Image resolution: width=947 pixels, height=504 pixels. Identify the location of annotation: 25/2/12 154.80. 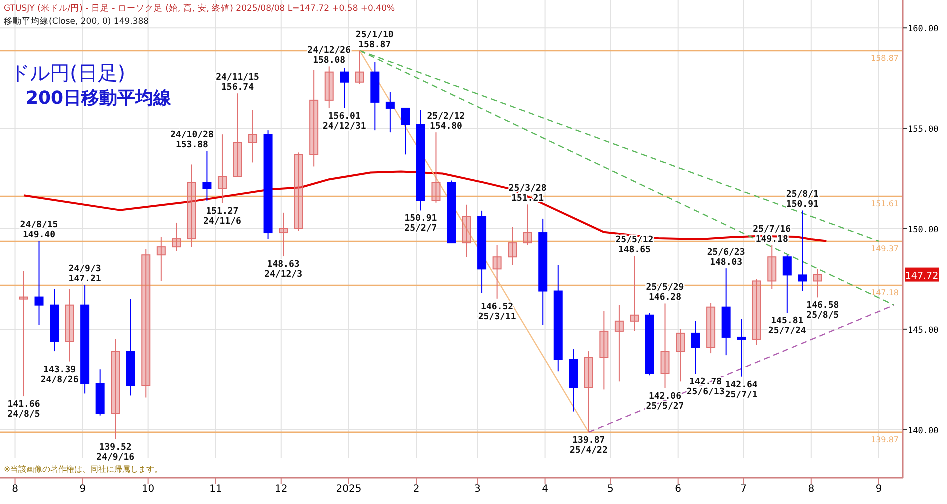
(446, 122).